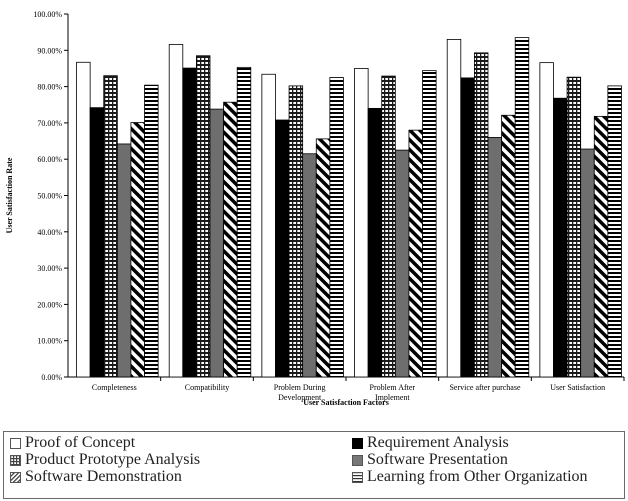 Image resolution: width=628 pixels, height=501 pixels. I want to click on x-axis-title: User Satisfaction Factors, so click(346, 402).